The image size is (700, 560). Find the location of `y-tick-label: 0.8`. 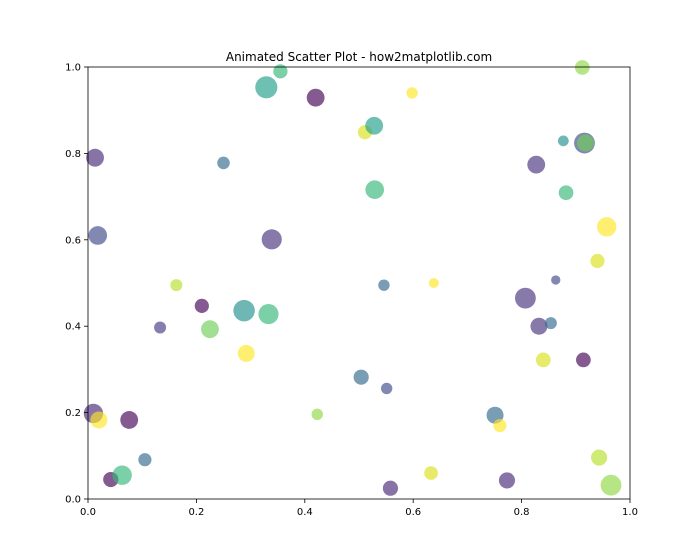

y-tick-label: 0.8 is located at coordinates (73, 154).